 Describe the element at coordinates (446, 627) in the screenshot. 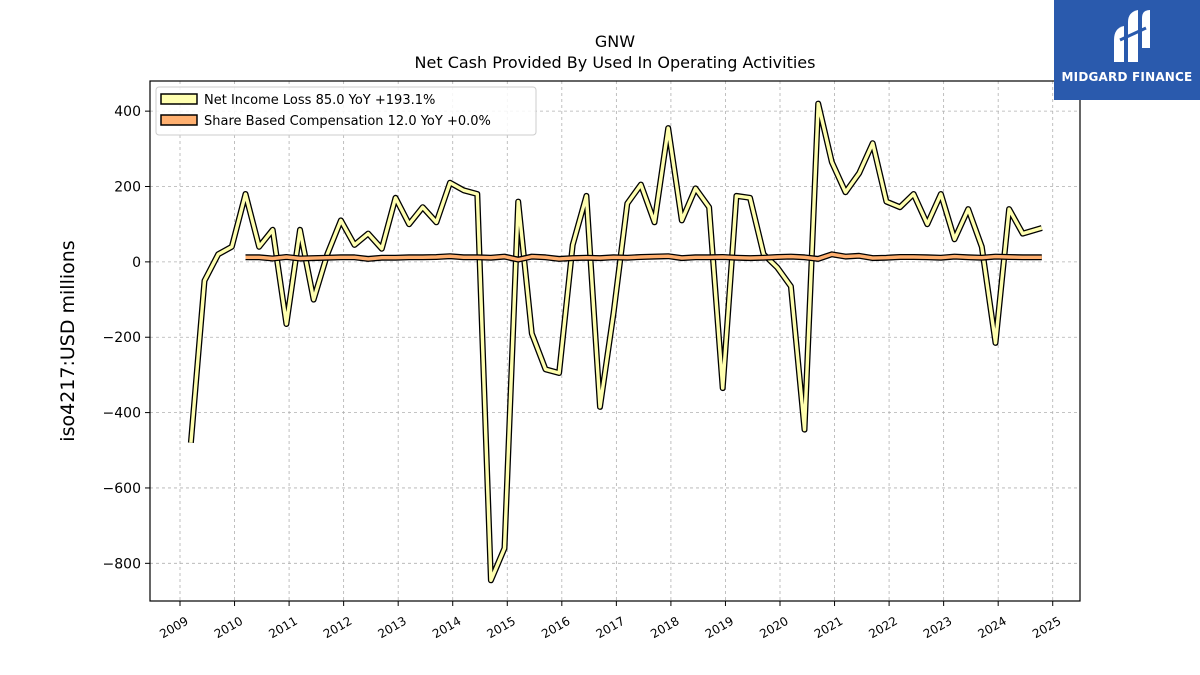

I see `x-tick-label: 2014` at that location.